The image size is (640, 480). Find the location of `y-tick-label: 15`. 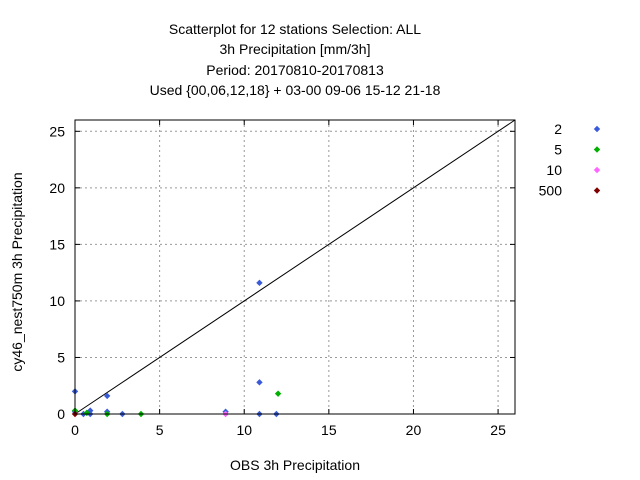

y-tick-label: 15 is located at coordinates (57, 244).